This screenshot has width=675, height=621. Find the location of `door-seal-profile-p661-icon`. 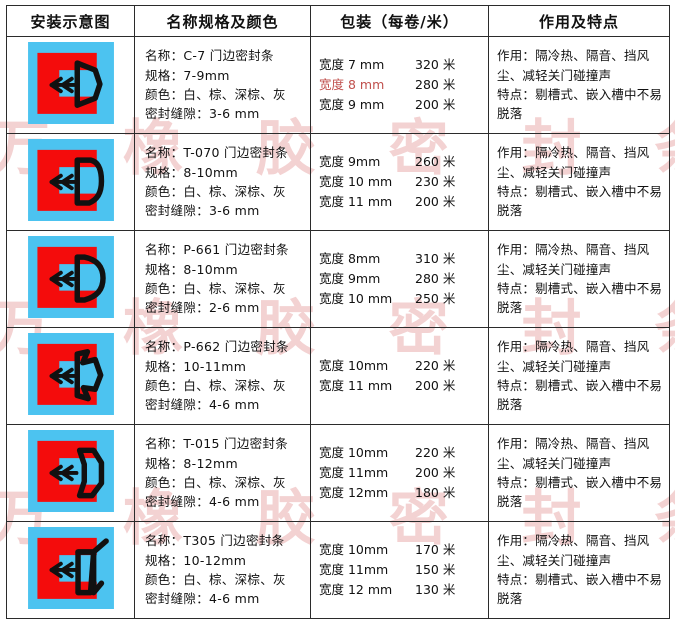

door-seal-profile-p661-icon is located at coordinates (71, 277).